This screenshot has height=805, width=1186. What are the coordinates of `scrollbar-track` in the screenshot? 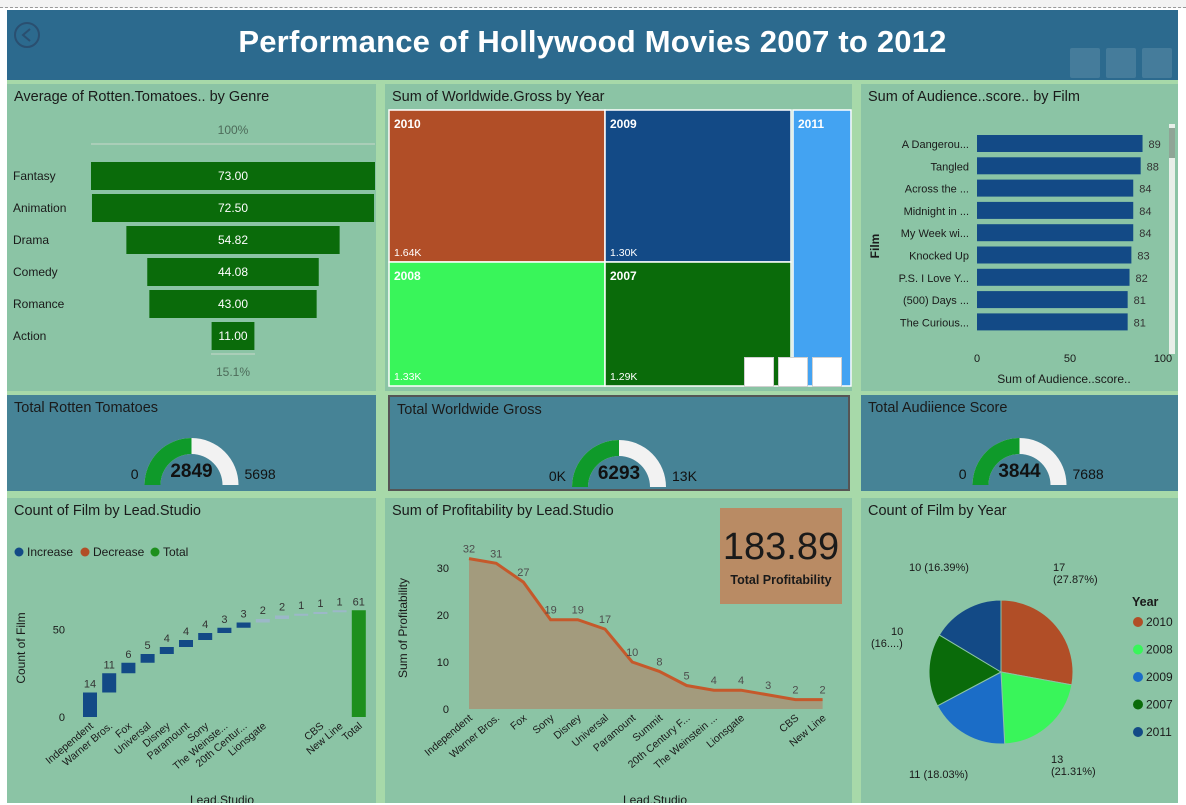 It's located at (1172, 239).